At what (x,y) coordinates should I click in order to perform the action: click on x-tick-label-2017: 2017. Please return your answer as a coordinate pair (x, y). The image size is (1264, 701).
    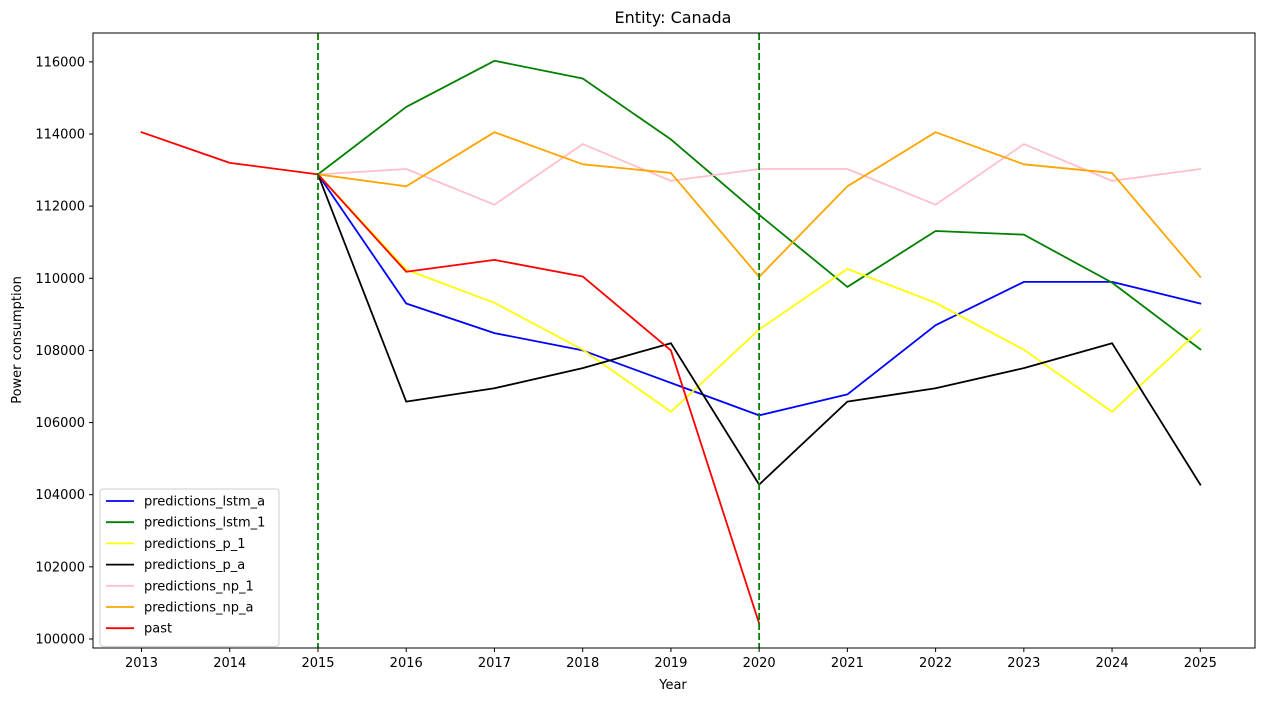
    Looking at the image, I should click on (494, 663).